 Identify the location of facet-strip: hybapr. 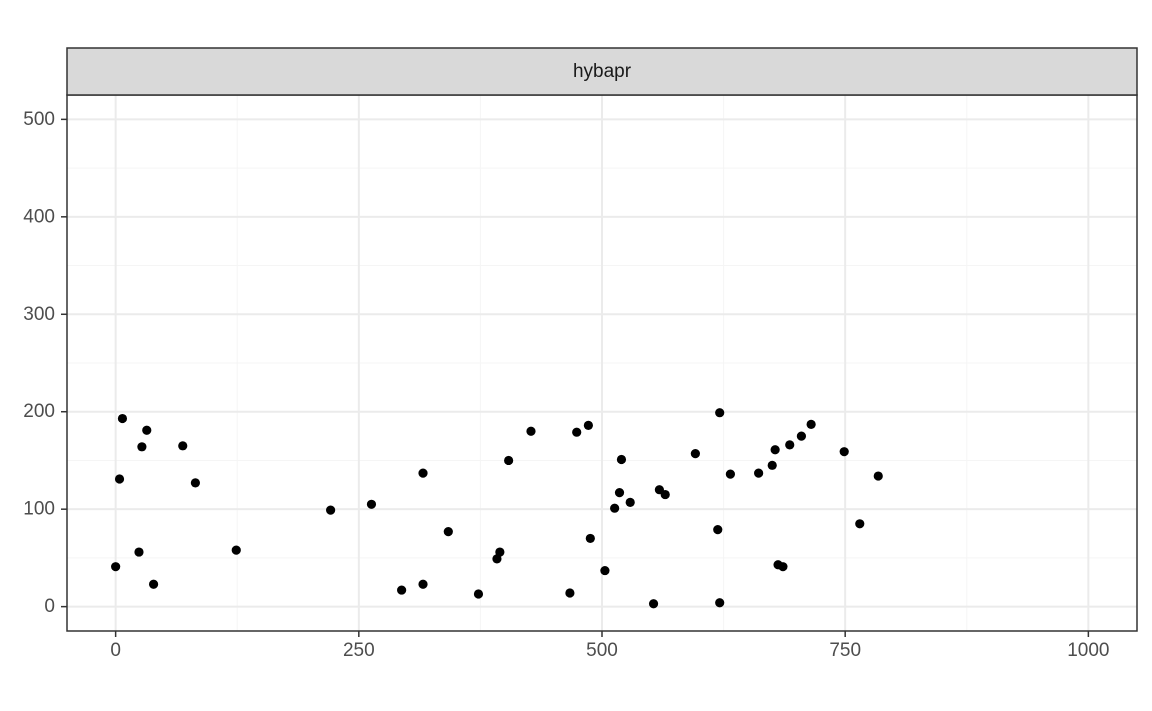
(602, 71).